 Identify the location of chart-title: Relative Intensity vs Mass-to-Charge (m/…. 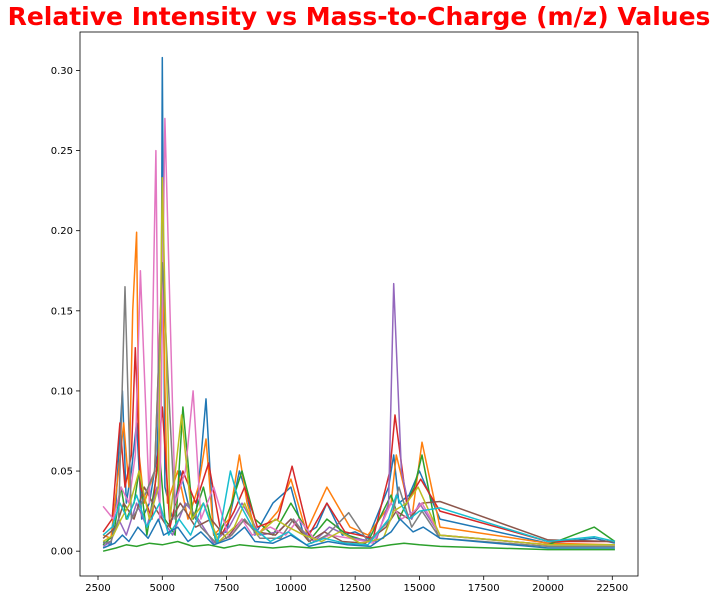
(359, 16).